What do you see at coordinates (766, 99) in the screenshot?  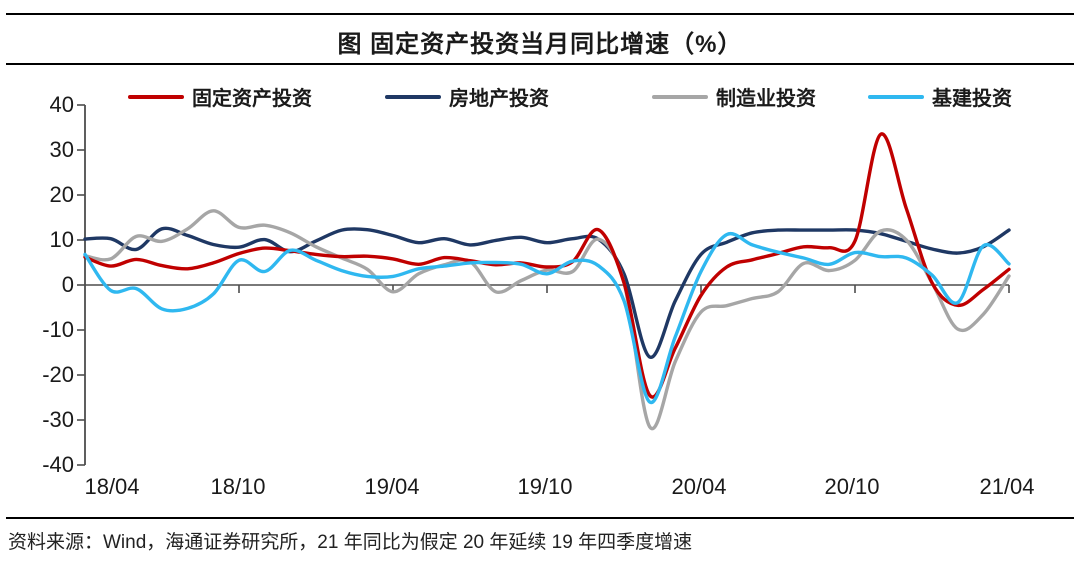 I see `legend-label: 制造业投资` at bounding box center [766, 99].